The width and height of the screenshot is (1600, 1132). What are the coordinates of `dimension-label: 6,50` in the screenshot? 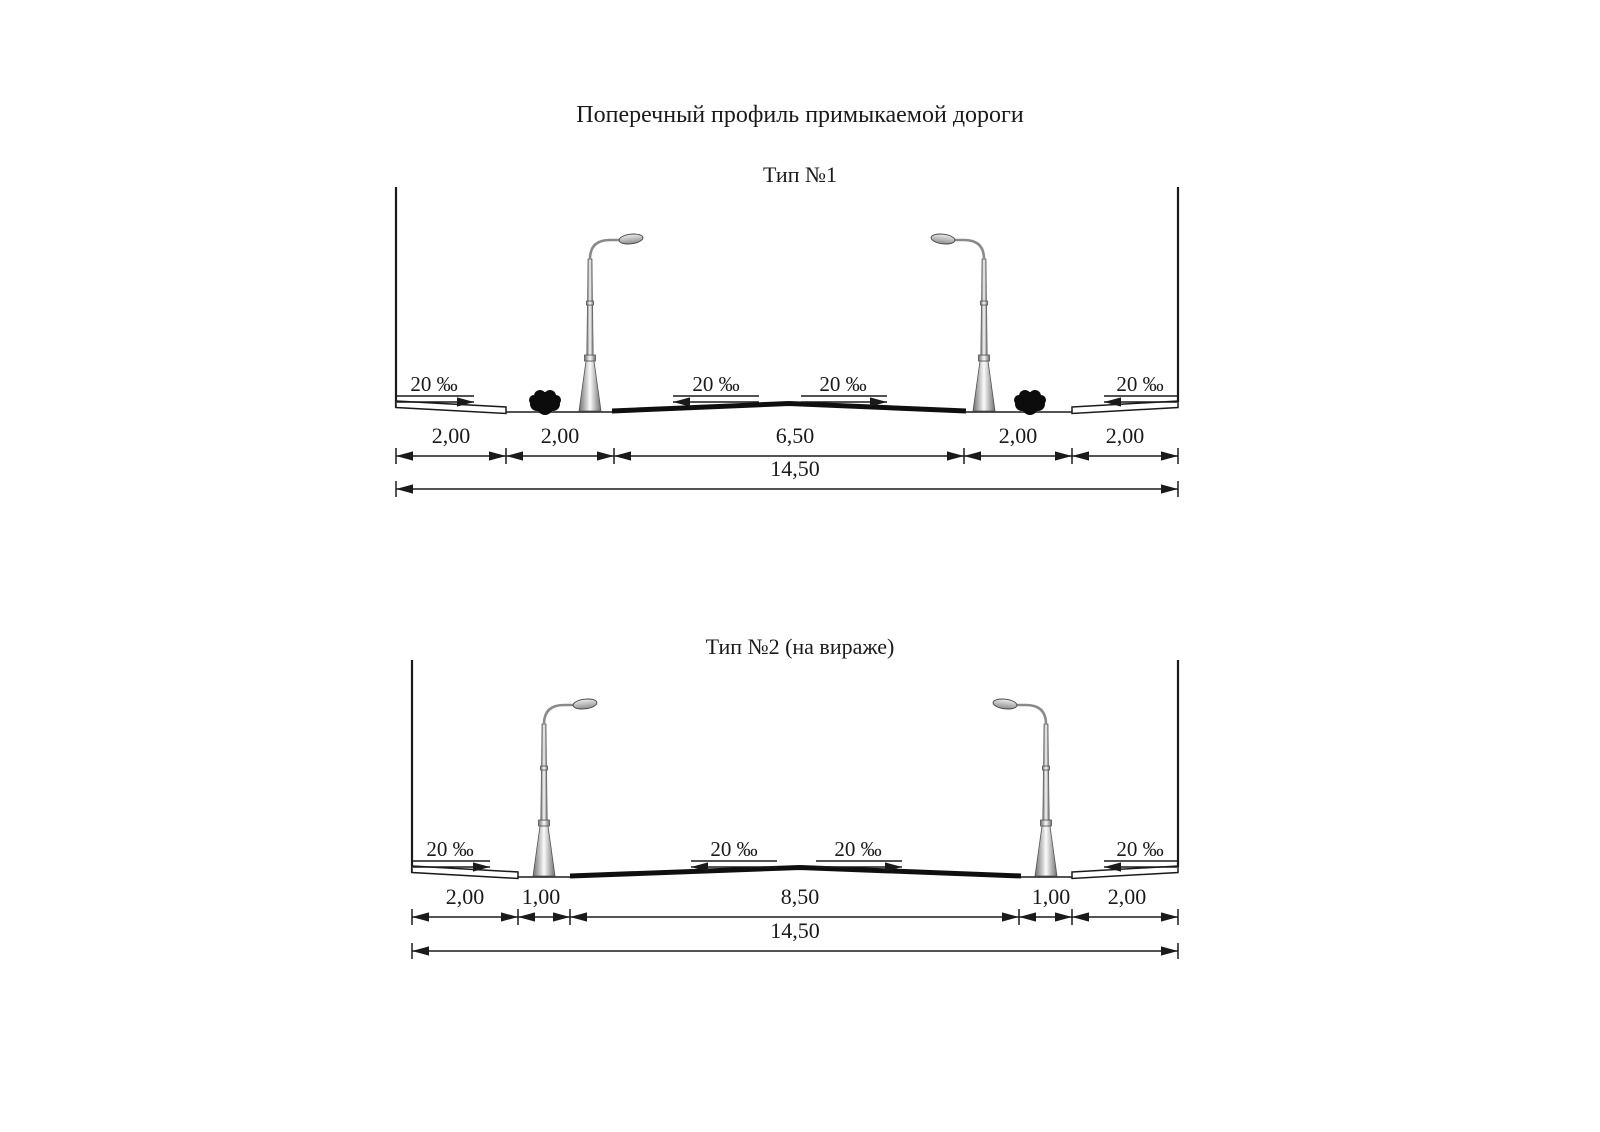 It's located at (795, 435).